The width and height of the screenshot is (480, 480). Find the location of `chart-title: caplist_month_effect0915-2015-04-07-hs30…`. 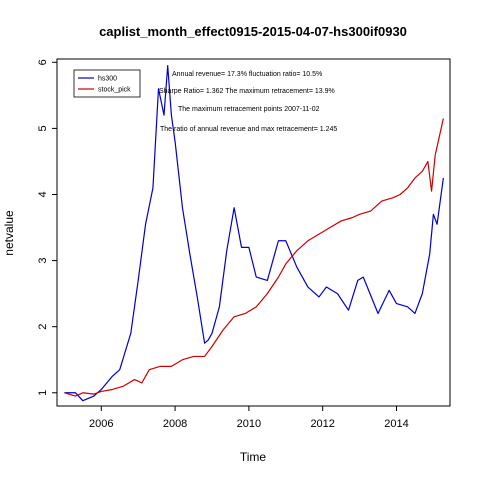

chart-title: caplist_month_effect0915-2015-04-07-hs30… is located at coordinates (253, 31).